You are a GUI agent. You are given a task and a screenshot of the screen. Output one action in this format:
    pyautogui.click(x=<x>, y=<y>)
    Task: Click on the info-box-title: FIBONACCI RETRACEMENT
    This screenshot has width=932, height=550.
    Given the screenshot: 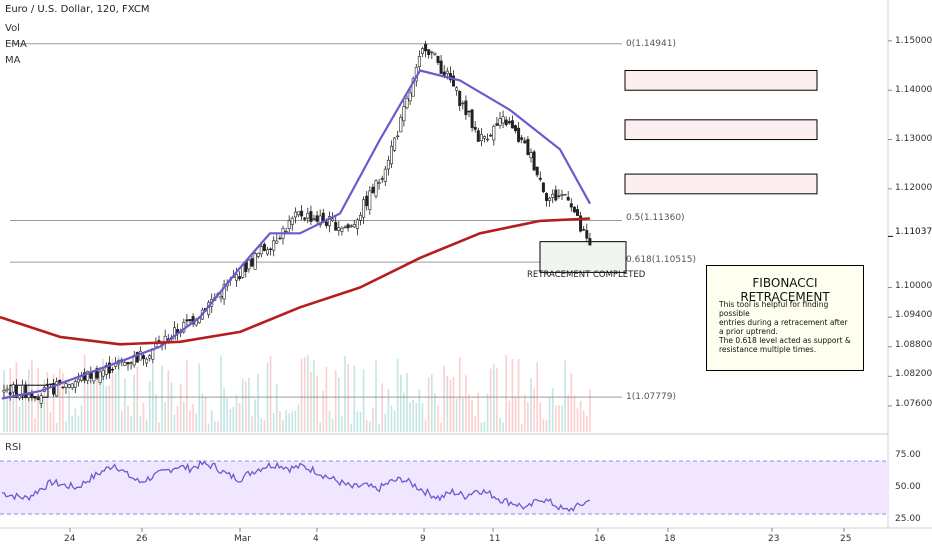 What is the action you would take?
    pyautogui.click(x=785, y=290)
    